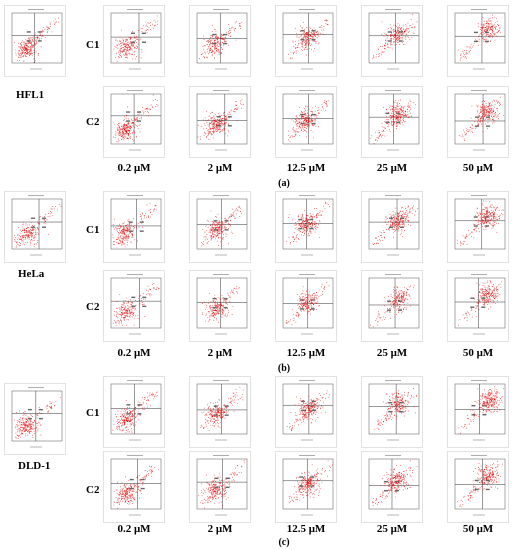 The image size is (521, 550). Describe the element at coordinates (37, 38) in the screenshot. I see `plot-frame` at that location.